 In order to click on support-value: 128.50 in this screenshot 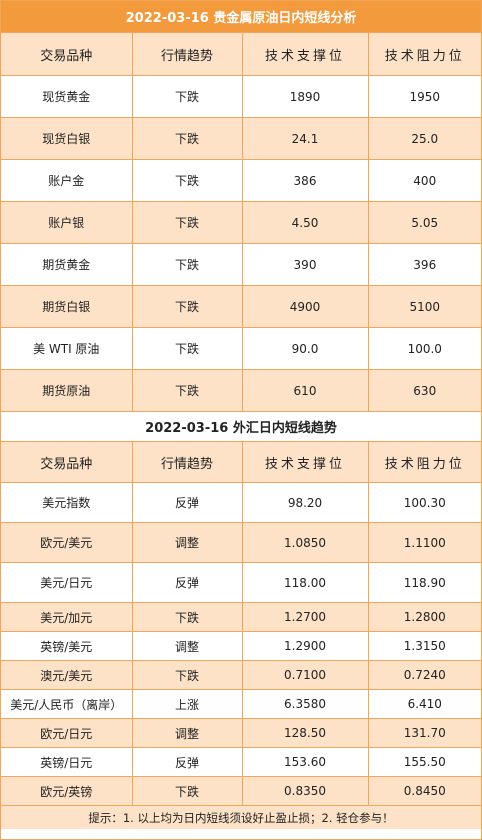, I will do `click(305, 733)`.